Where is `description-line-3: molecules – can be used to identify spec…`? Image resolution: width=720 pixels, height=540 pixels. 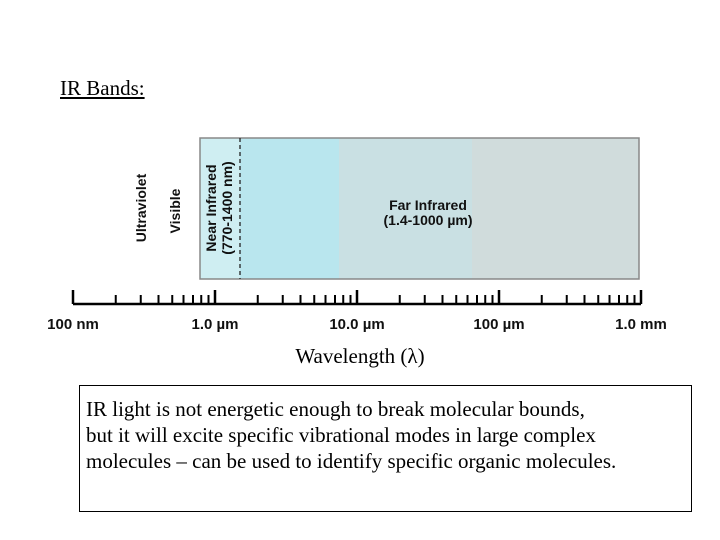
description-line-3: molecules – can be used to identify spec… is located at coordinates (351, 461).